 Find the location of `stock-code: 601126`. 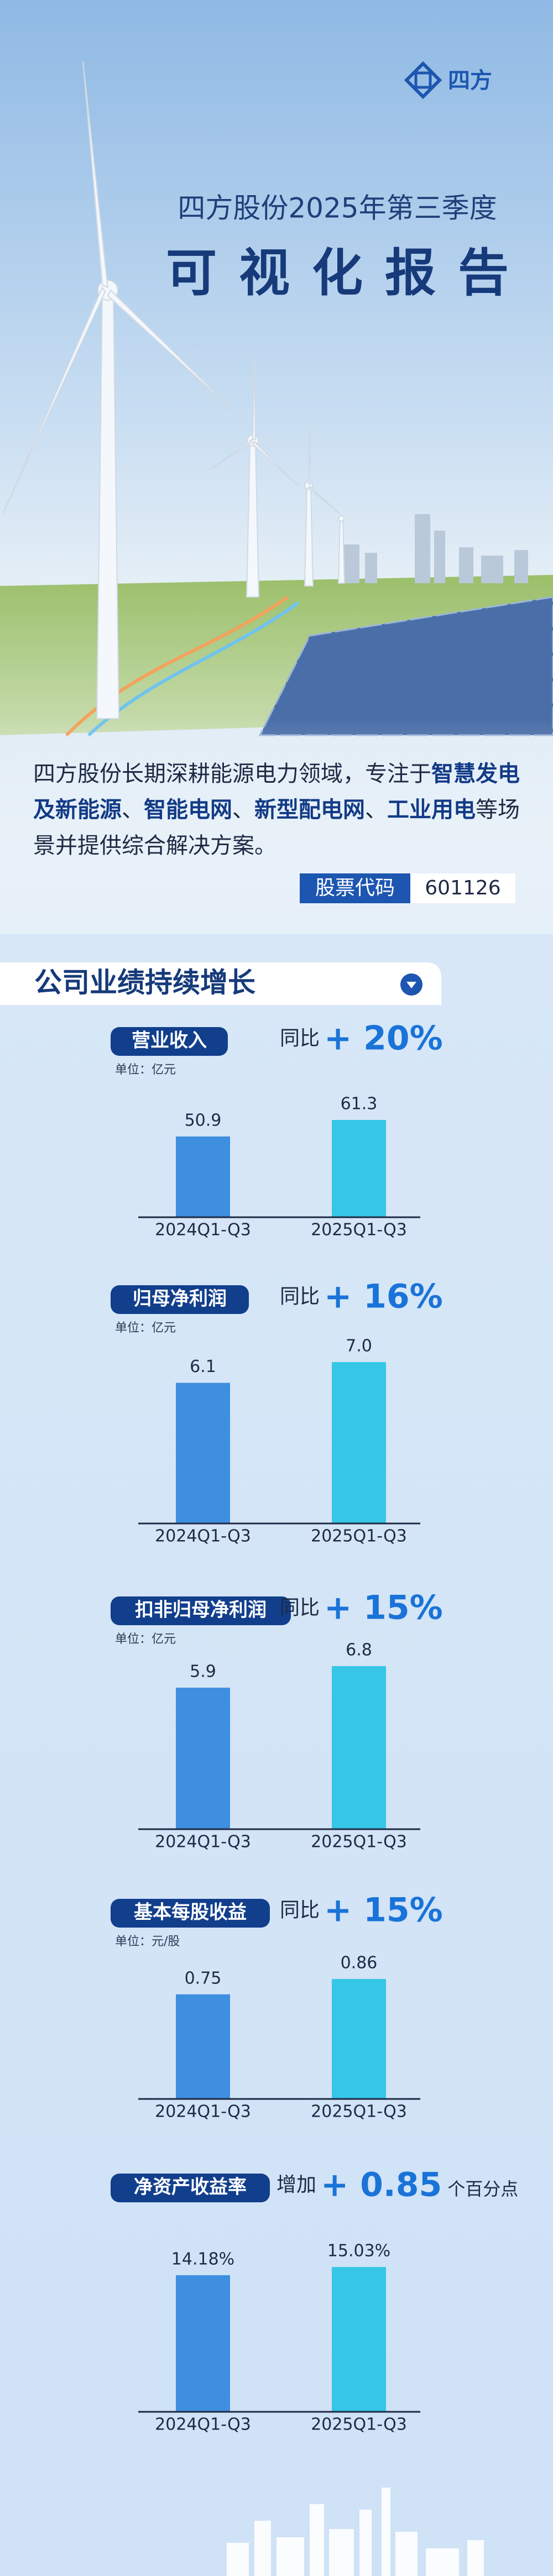

stock-code: 601126 is located at coordinates (463, 888).